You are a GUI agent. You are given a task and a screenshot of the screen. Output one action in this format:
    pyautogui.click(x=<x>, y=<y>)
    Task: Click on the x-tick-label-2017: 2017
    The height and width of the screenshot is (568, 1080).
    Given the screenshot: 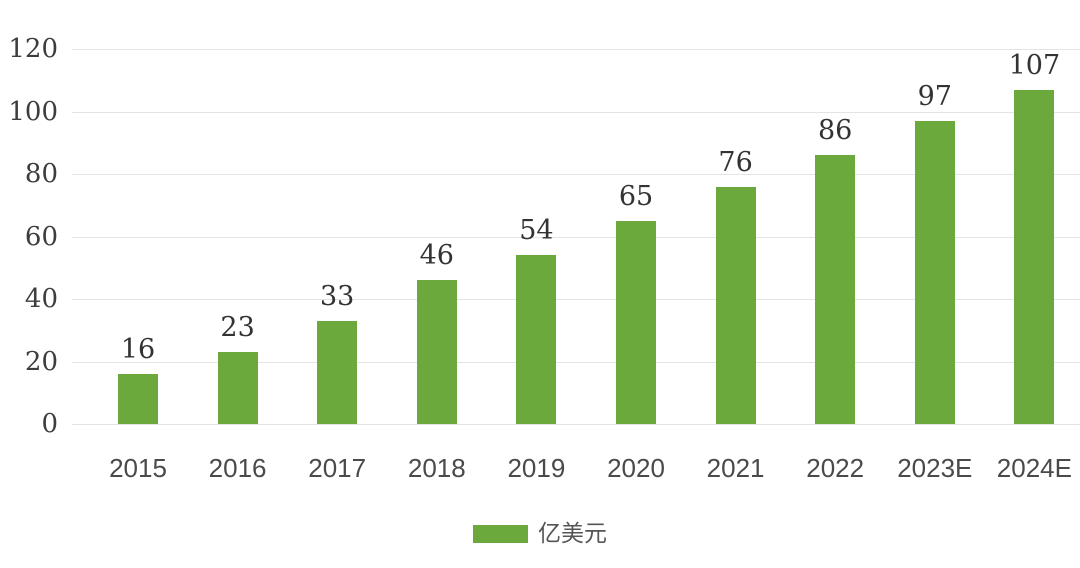 What is the action you would take?
    pyautogui.click(x=337, y=468)
    